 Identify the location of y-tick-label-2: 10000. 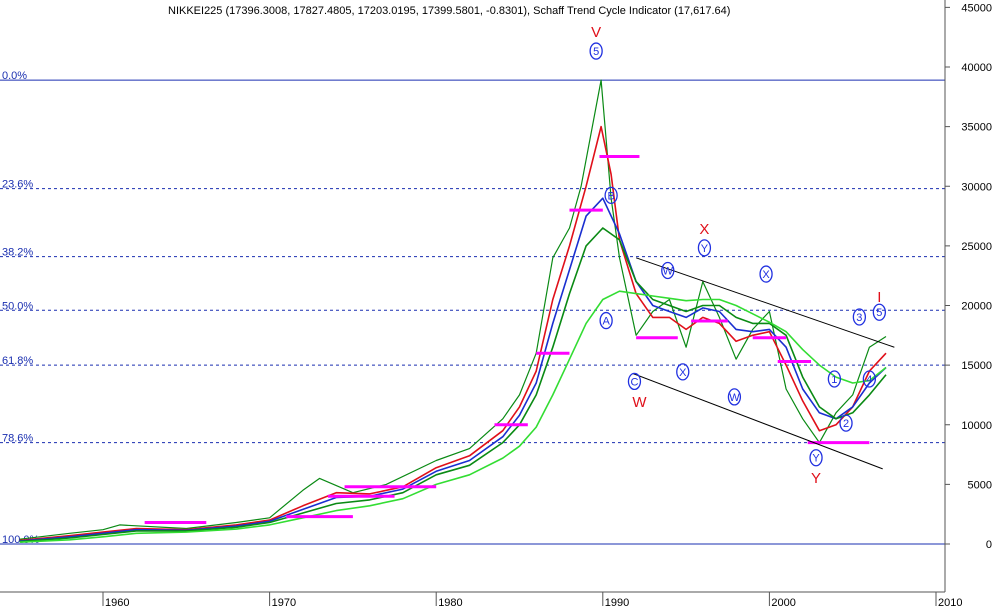
(976, 426).